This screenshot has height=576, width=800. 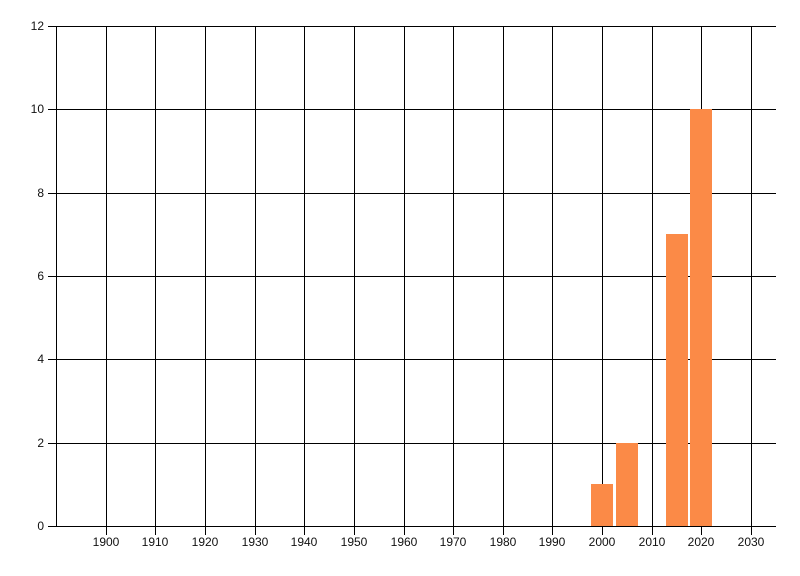 I want to click on bar-2000, so click(x=602, y=505).